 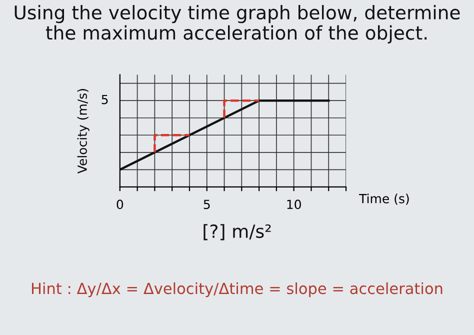 What do you see at coordinates (384, 199) in the screenshot?
I see `x-axis-title: Time (s)` at bounding box center [384, 199].